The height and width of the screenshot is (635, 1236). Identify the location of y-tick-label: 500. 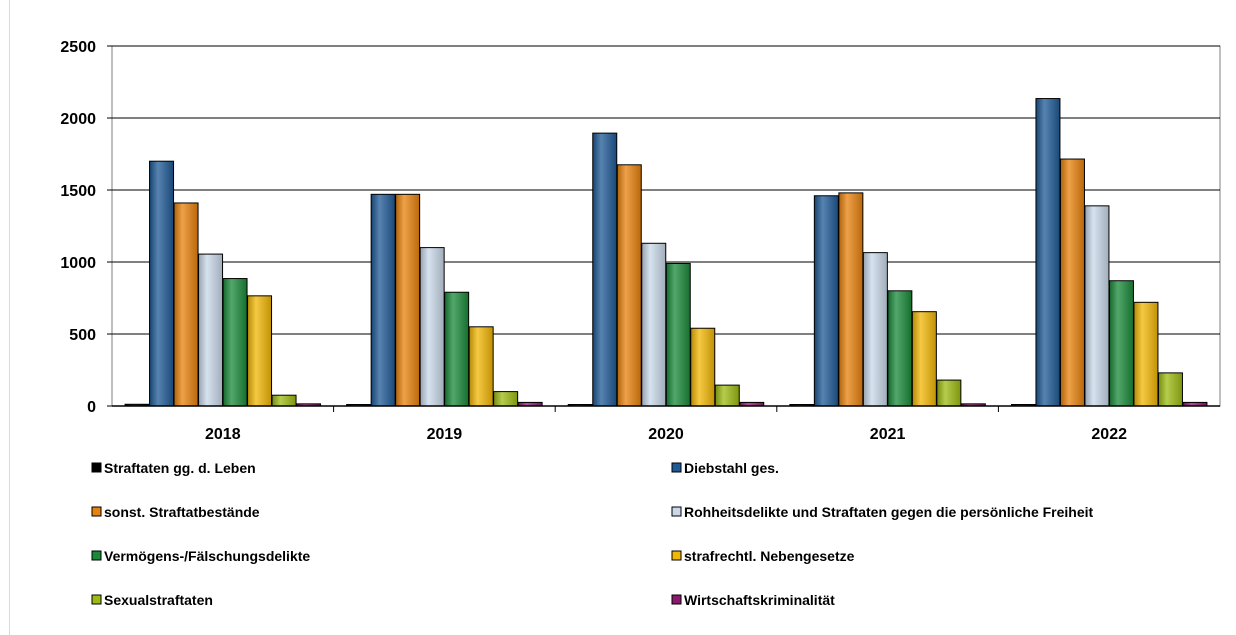
(82, 335).